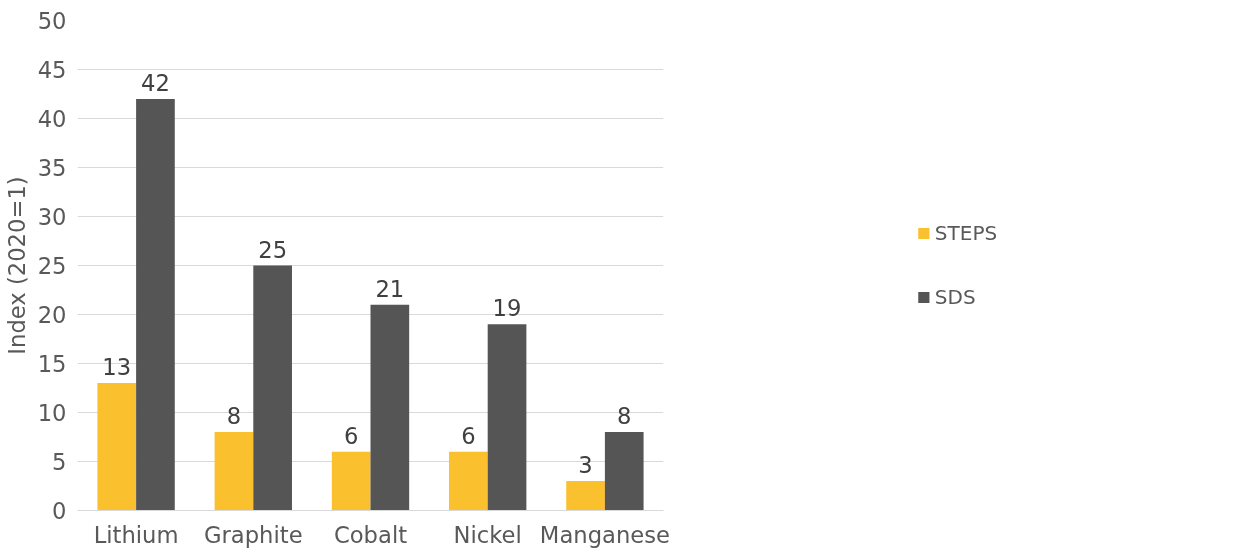 This screenshot has width=1259, height=556. What do you see at coordinates (273, 249) in the screenshot?
I see `data-label: 25` at bounding box center [273, 249].